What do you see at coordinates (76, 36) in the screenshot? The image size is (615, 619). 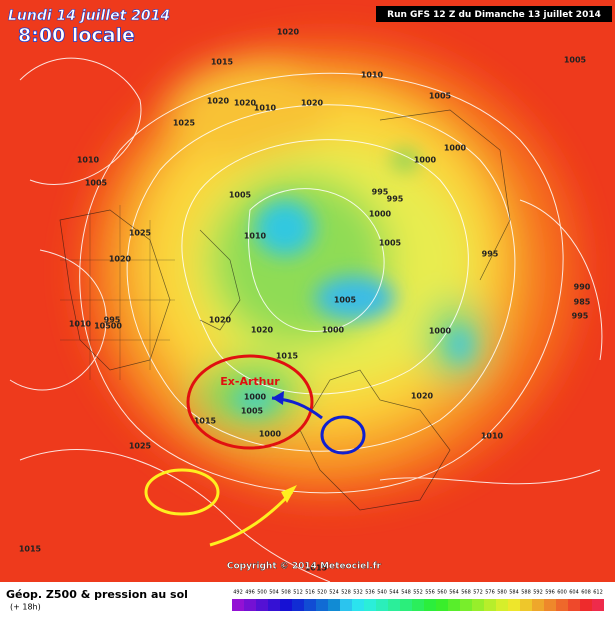 I see `time-label: 8:00 locale` at bounding box center [76, 36].